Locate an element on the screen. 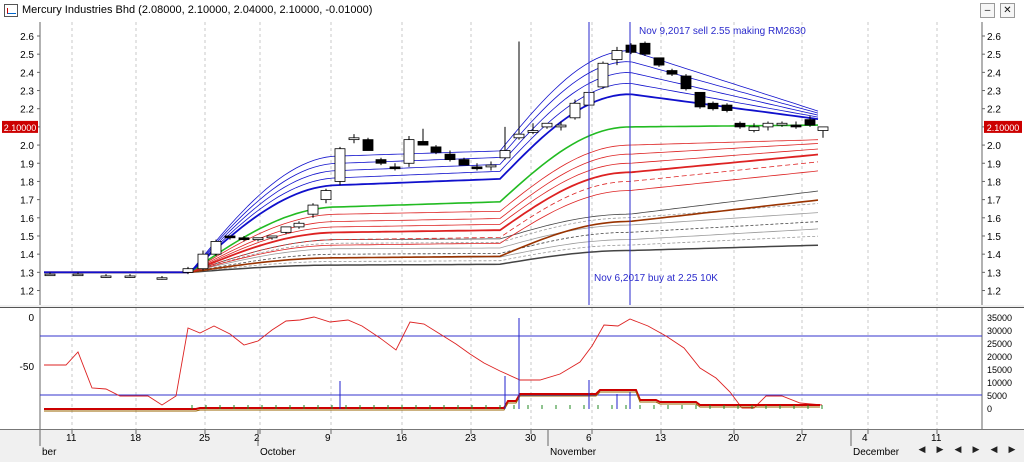  indicator-right-tick: 30000 is located at coordinates (999, 331).